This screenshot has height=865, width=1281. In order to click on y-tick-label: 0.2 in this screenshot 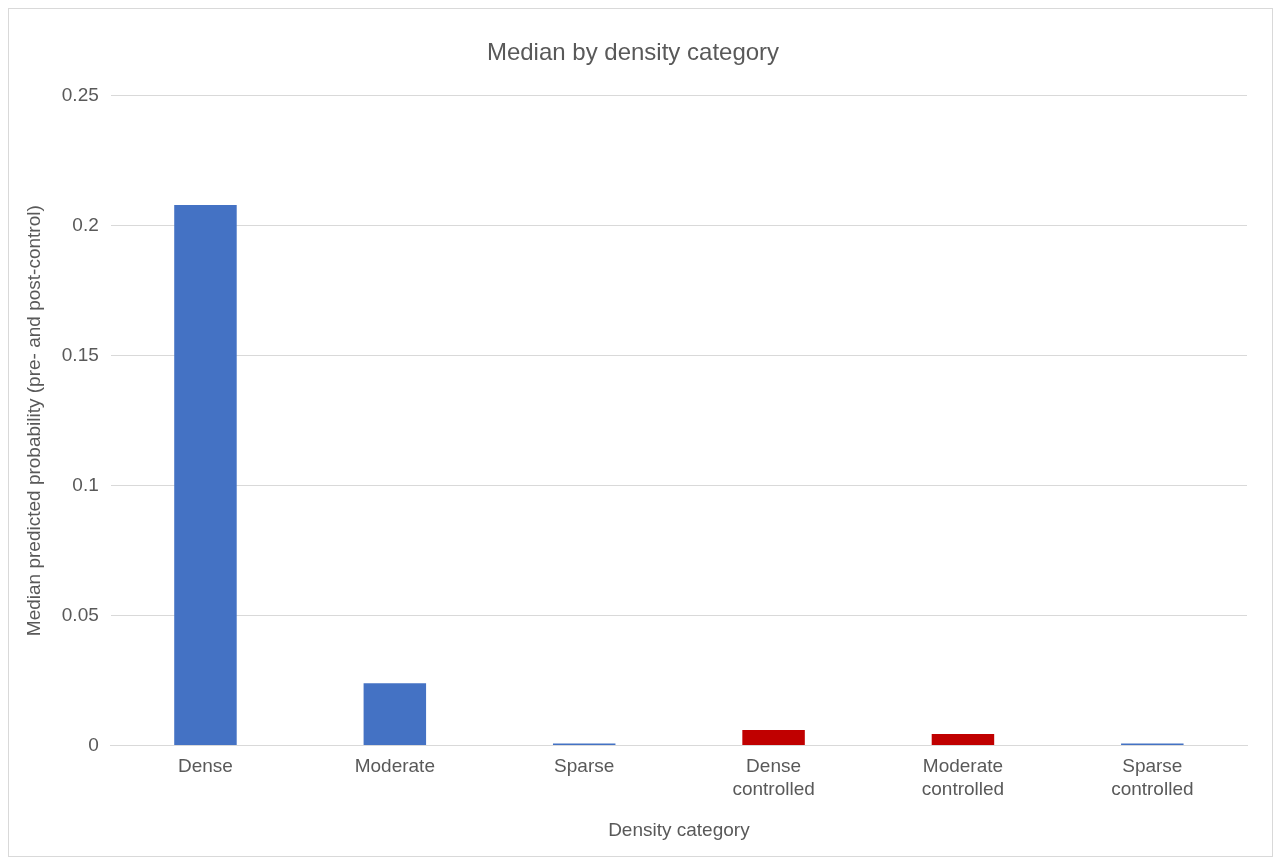, I will do `click(85, 224)`.